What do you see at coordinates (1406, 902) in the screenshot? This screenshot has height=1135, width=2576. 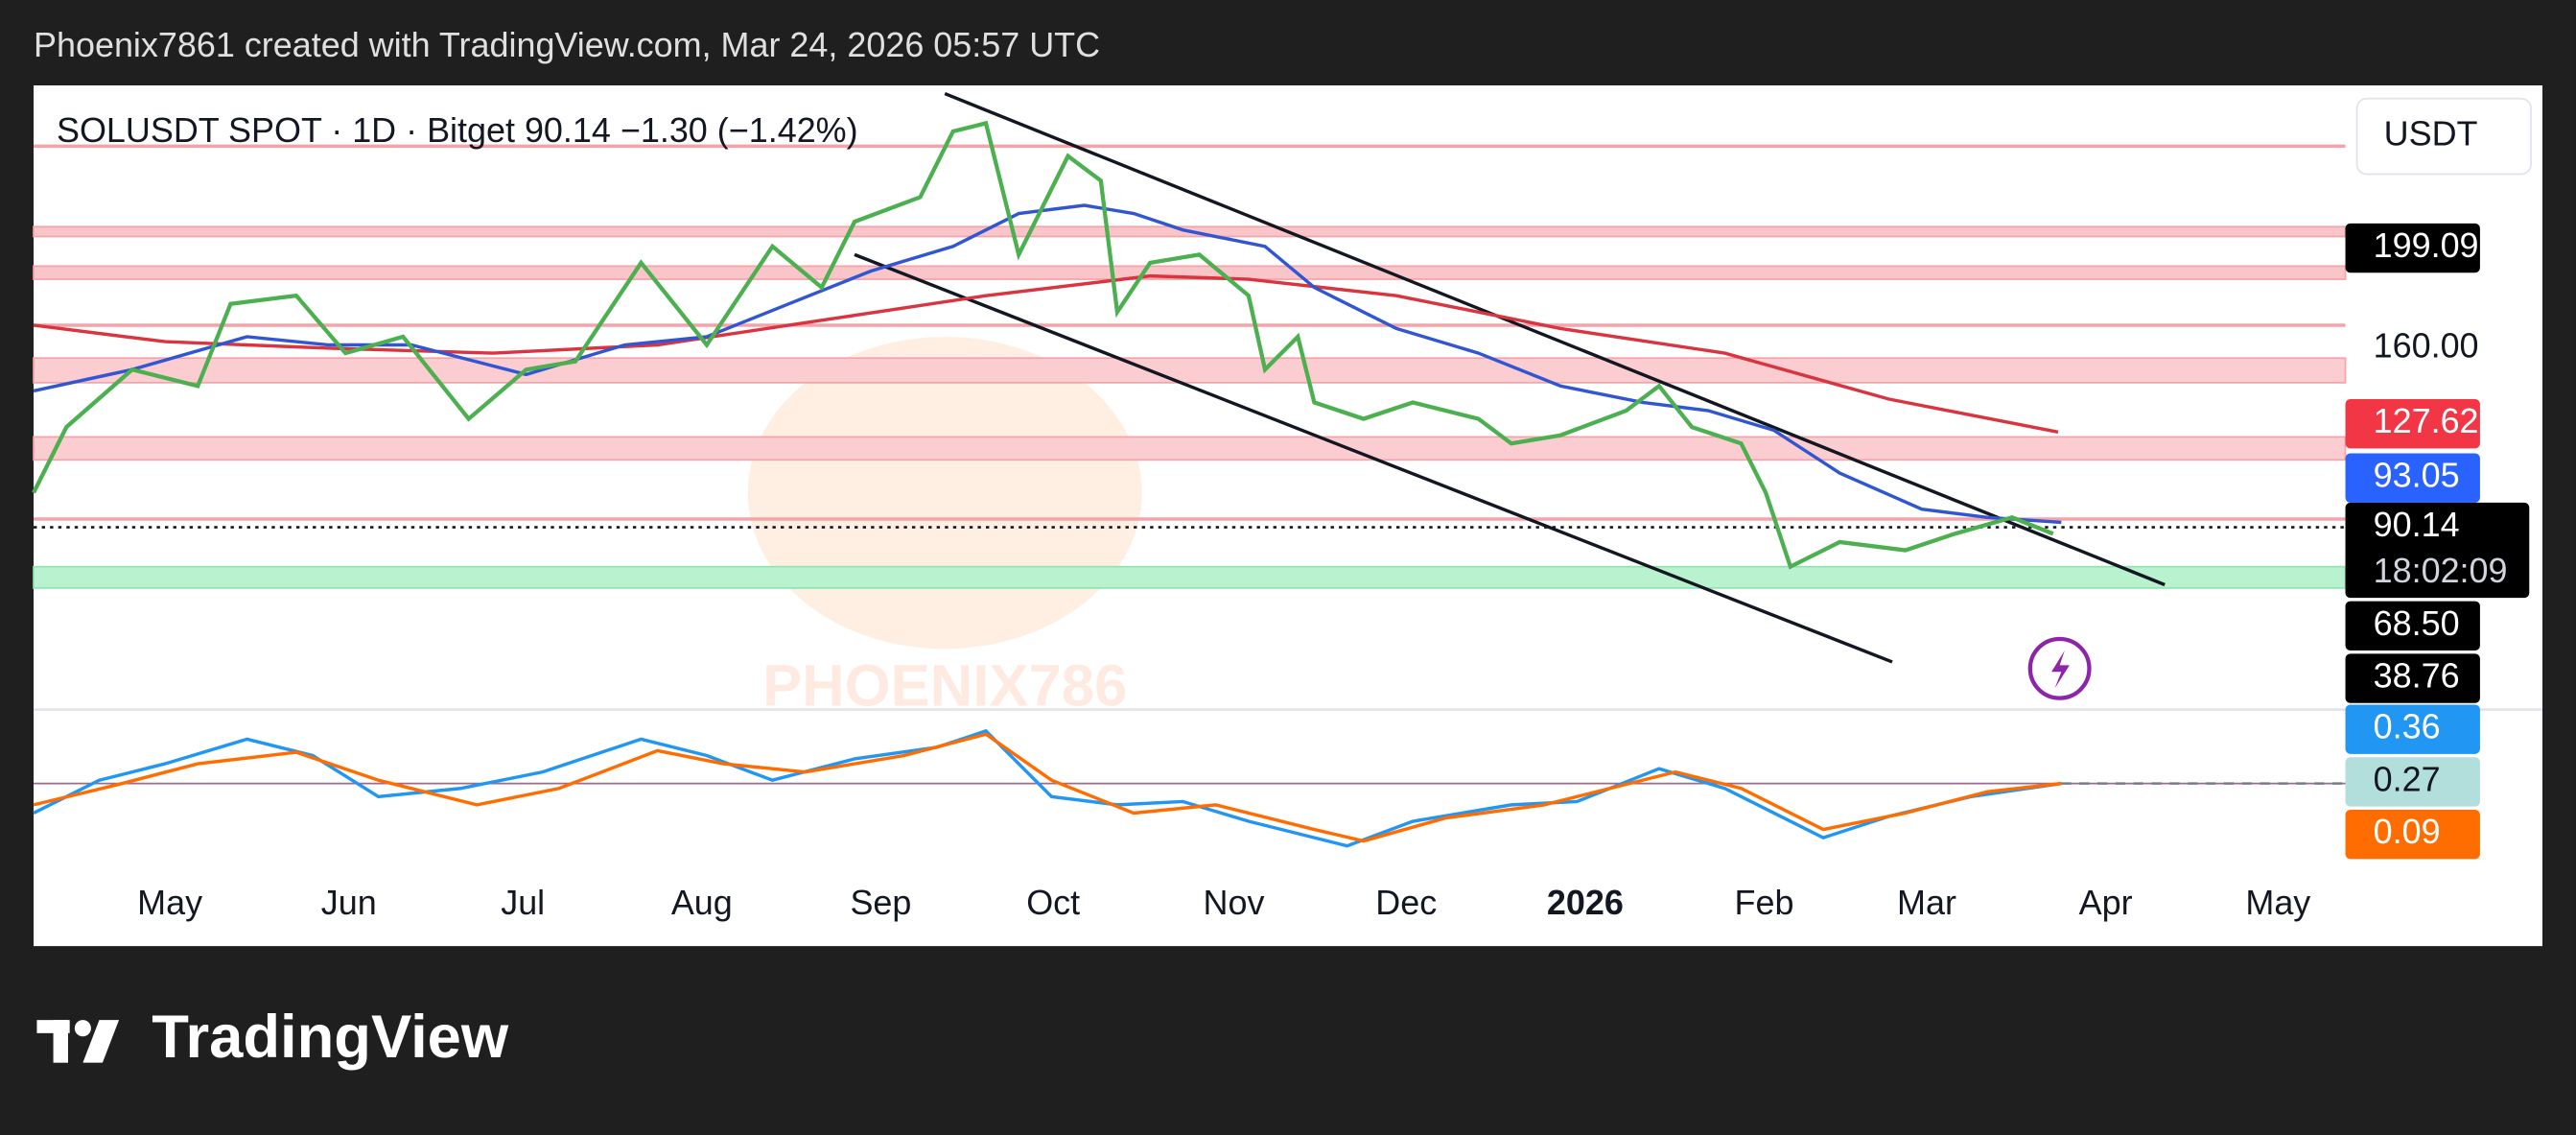 I see `time-label: Dec` at bounding box center [1406, 902].